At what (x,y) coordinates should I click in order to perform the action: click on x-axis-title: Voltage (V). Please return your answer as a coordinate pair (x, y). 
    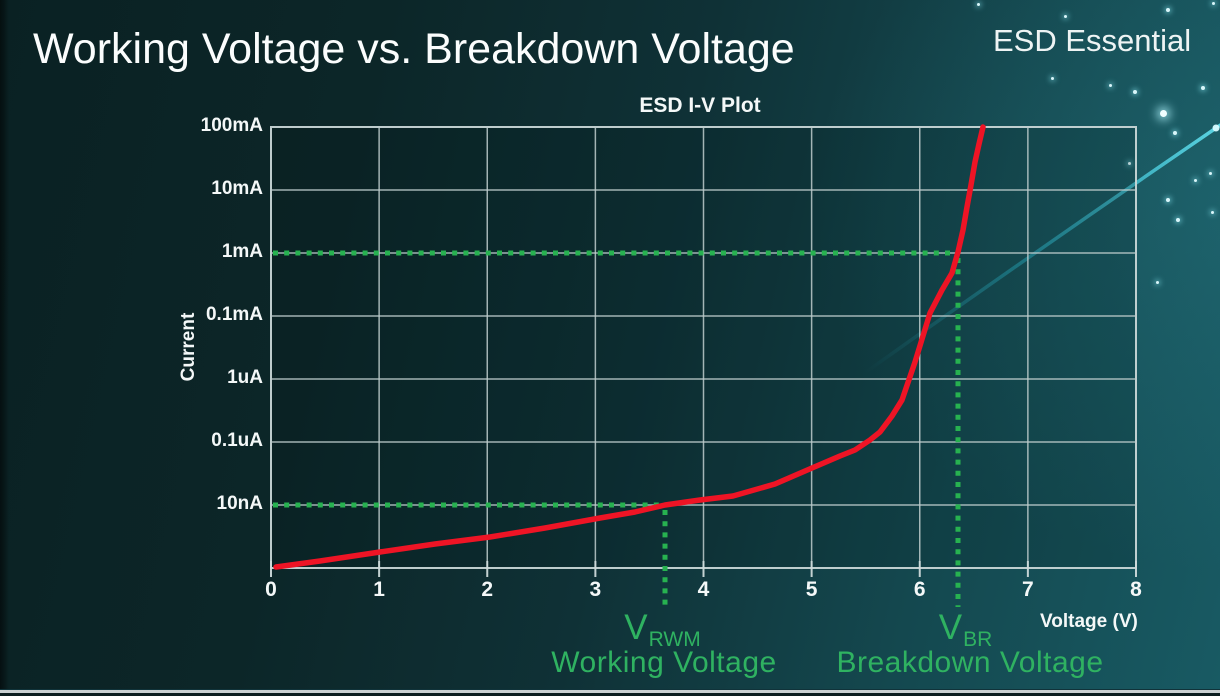
    Looking at the image, I should click on (1089, 621).